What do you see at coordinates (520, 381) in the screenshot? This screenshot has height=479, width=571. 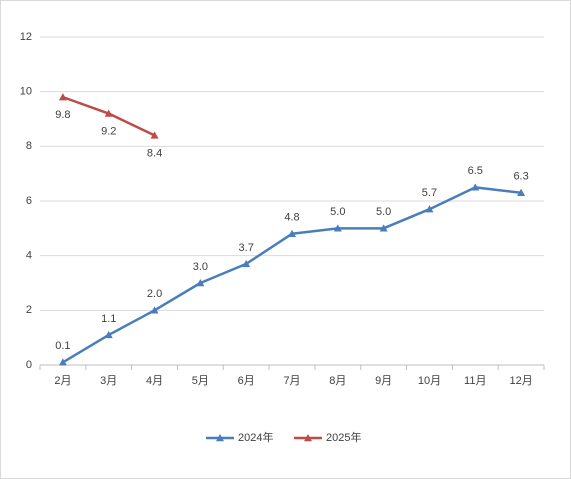 I see `x-tick-label: 12月` at bounding box center [520, 381].